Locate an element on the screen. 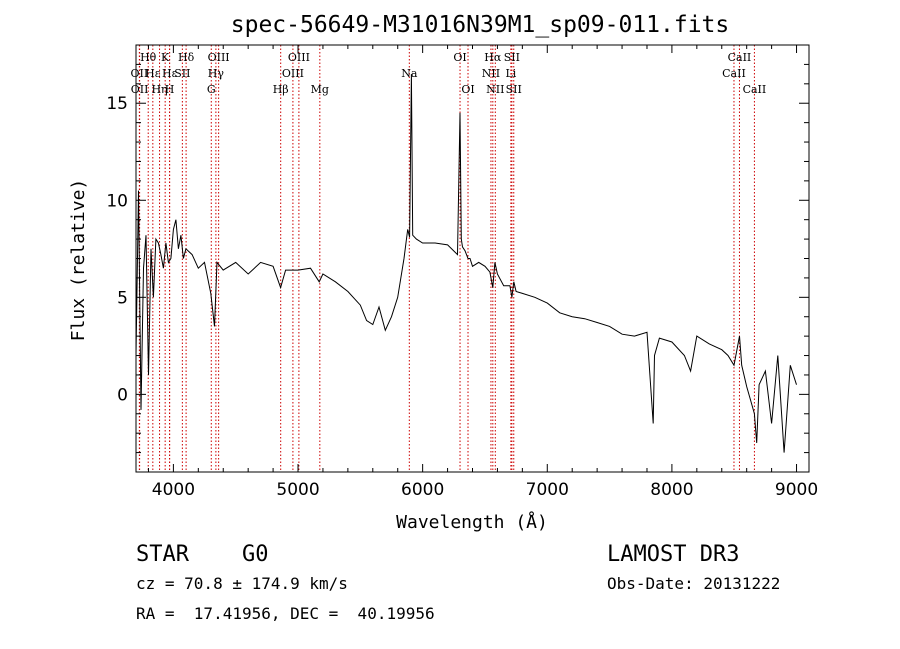 The width and height of the screenshot is (900, 649). line-label-9: SII is located at coordinates (182, 73).